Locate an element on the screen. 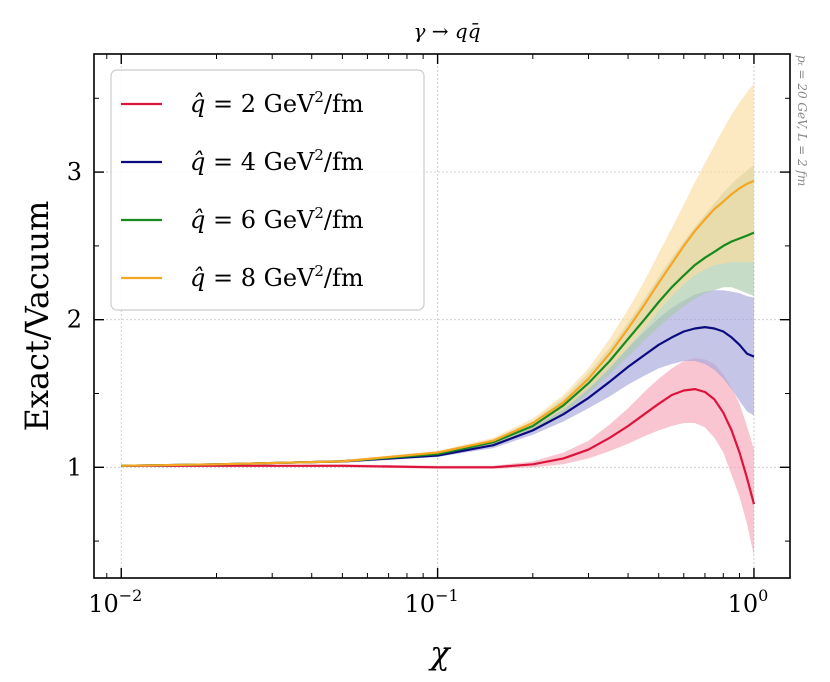  x-axis-title: χ is located at coordinates (439, 653).